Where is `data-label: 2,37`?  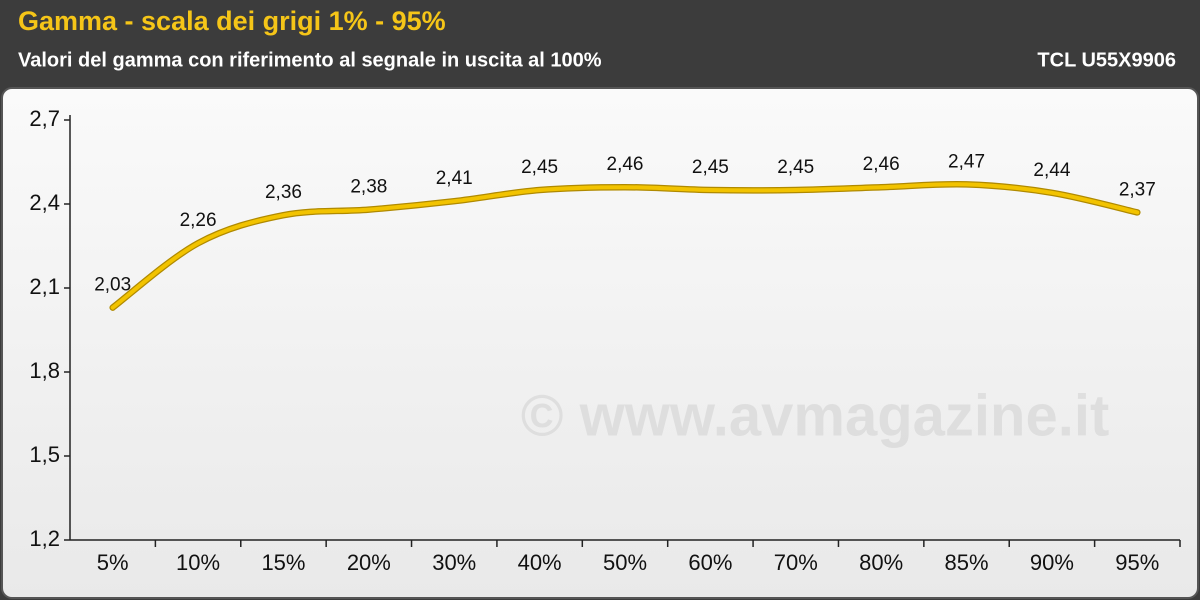
data-label: 2,37 is located at coordinates (1137, 189).